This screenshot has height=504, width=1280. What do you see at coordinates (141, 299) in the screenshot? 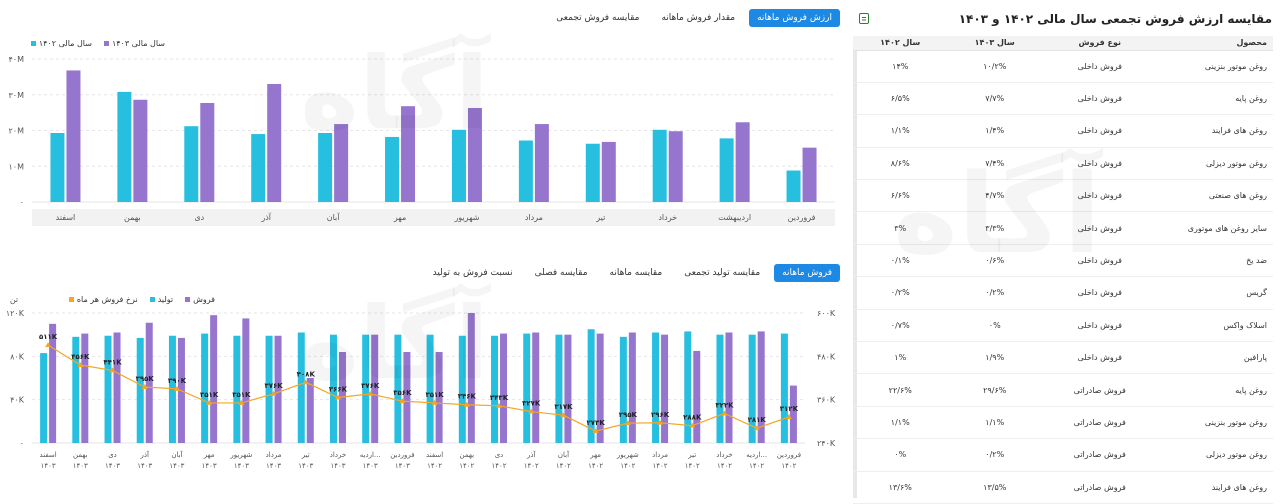
I see `bottom-chart-legend: فروش تولید نرخ فروش هر ماه` at bounding box center [141, 299].